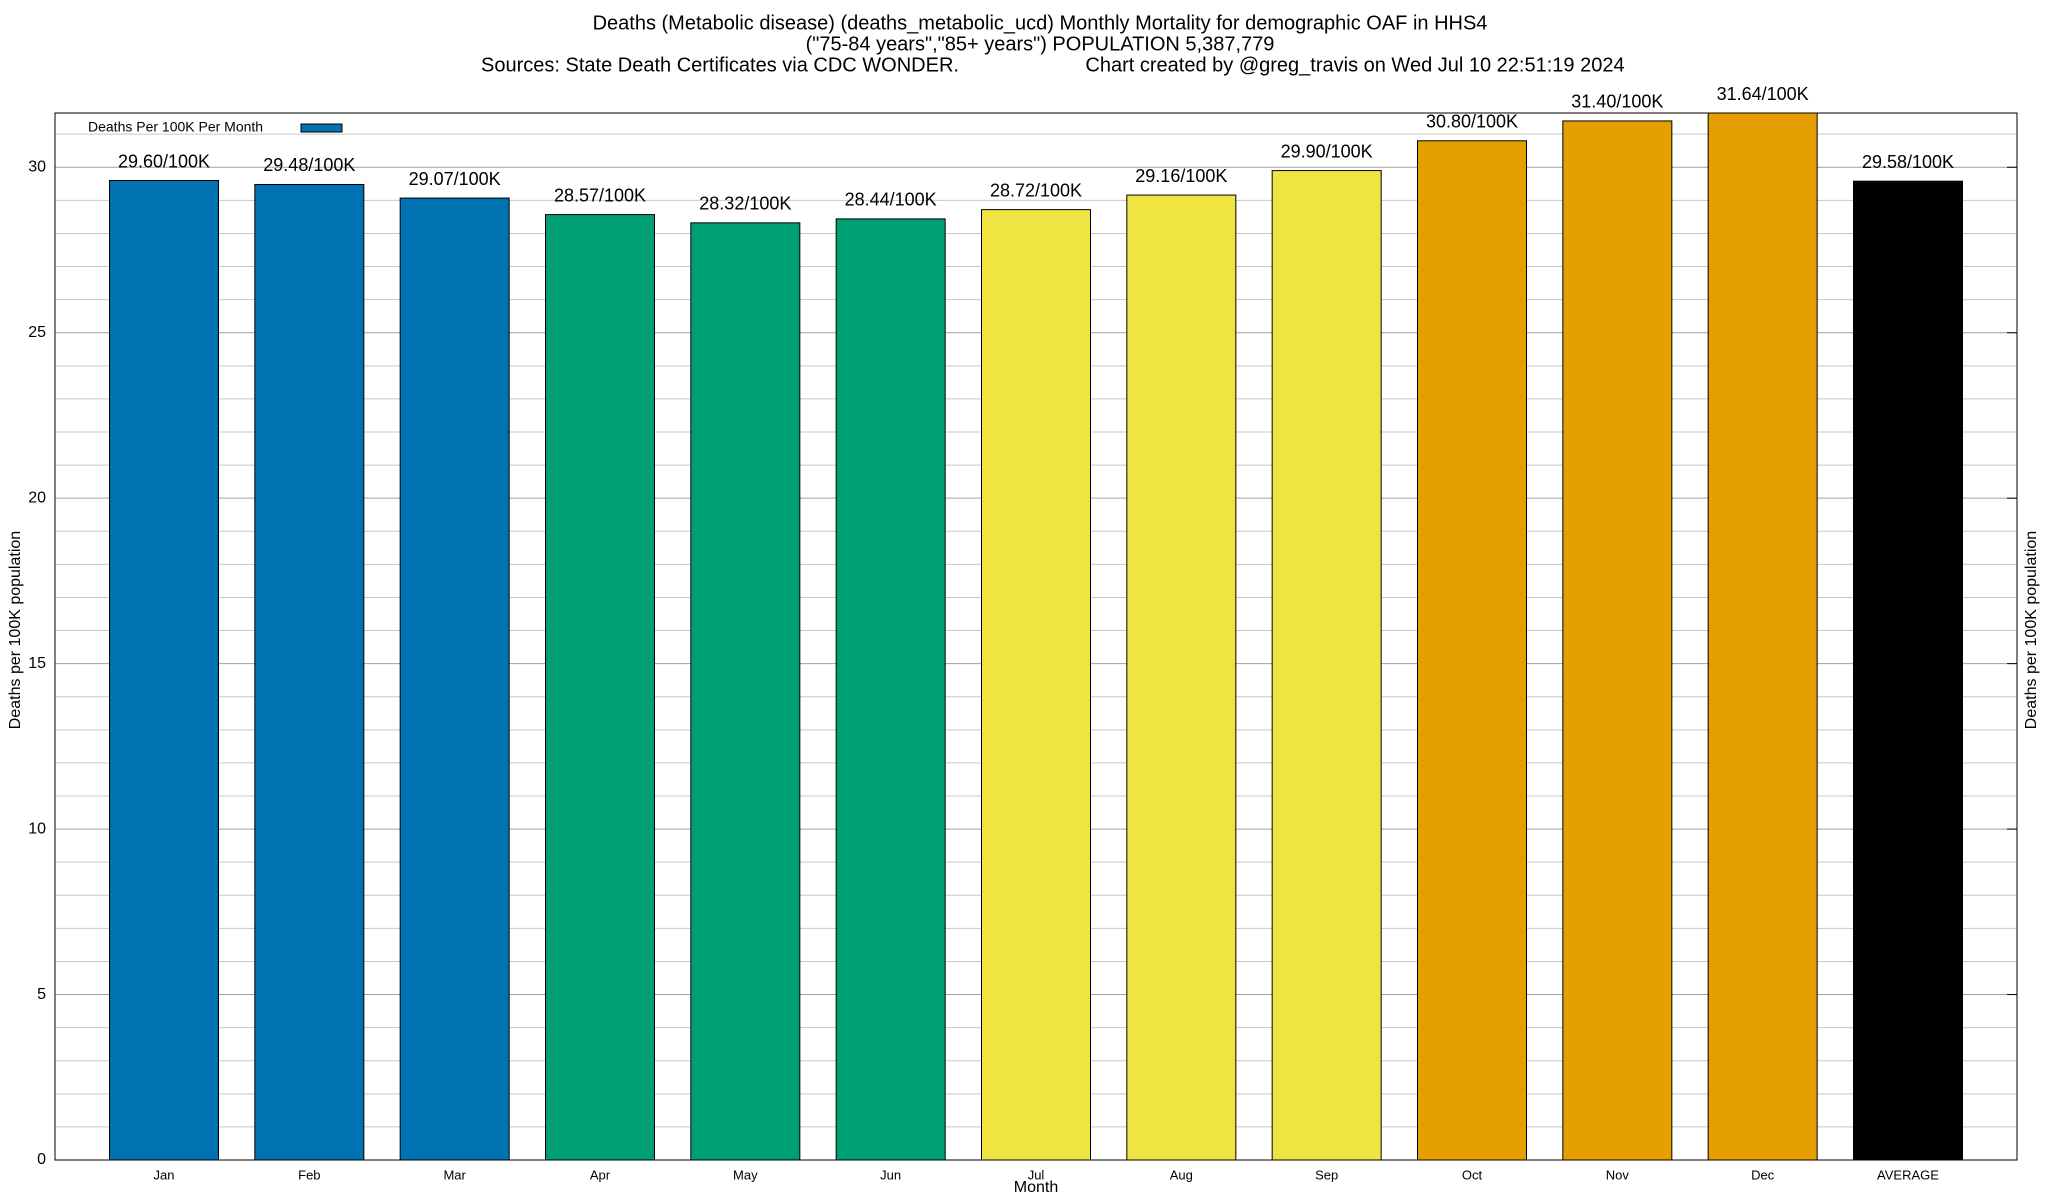 The image size is (2048, 1200). I want to click on value-label: 29.60/100K, so click(164, 161).